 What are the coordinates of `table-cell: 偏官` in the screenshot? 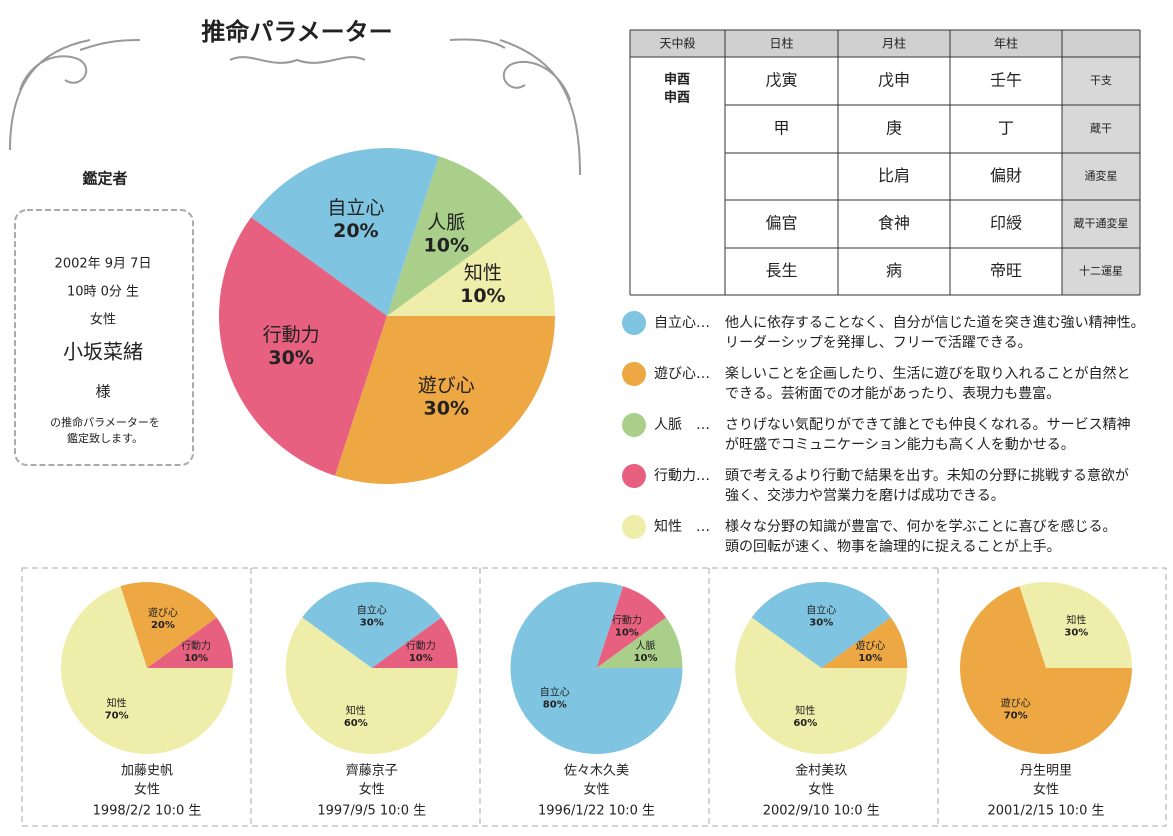 It's located at (781, 223).